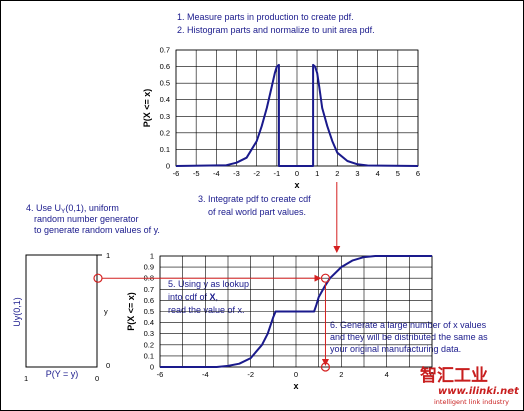 This screenshot has height=411, width=524. Describe the element at coordinates (61, 311) in the screenshot. I see `uniform-box` at that location.